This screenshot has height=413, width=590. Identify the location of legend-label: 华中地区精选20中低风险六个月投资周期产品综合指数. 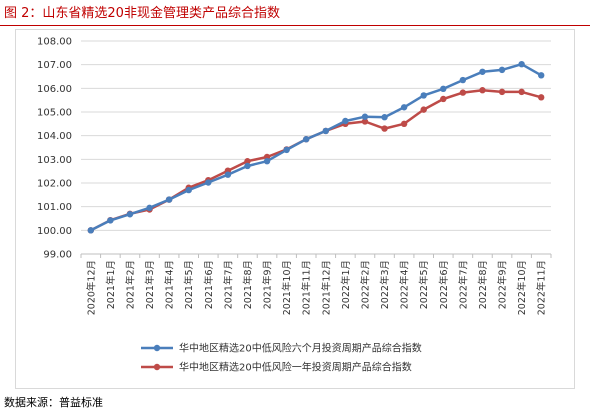
(300, 348).